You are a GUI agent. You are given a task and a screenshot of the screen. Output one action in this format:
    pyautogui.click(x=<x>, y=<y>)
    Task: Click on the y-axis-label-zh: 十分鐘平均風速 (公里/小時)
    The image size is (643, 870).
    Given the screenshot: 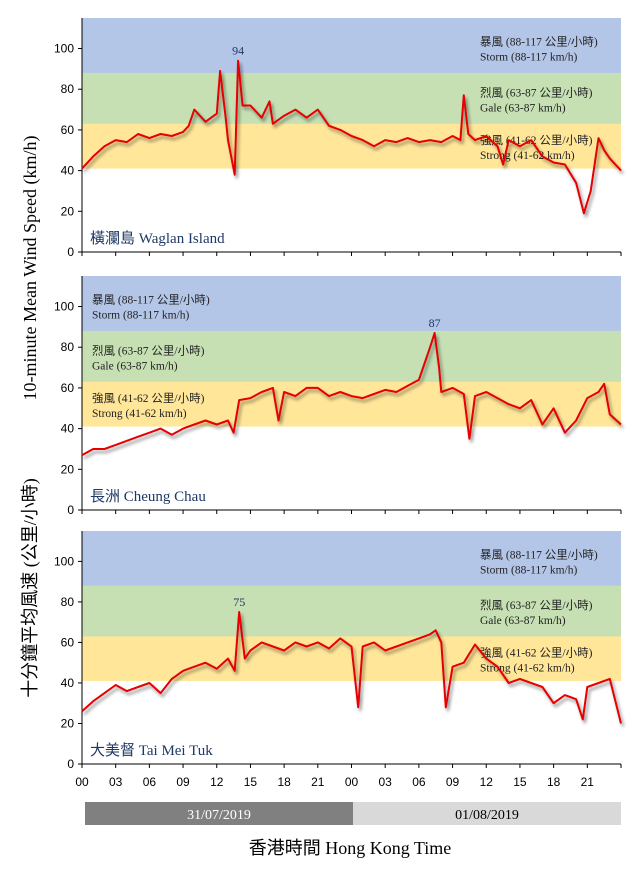 What is the action you would take?
    pyautogui.click(x=30, y=588)
    